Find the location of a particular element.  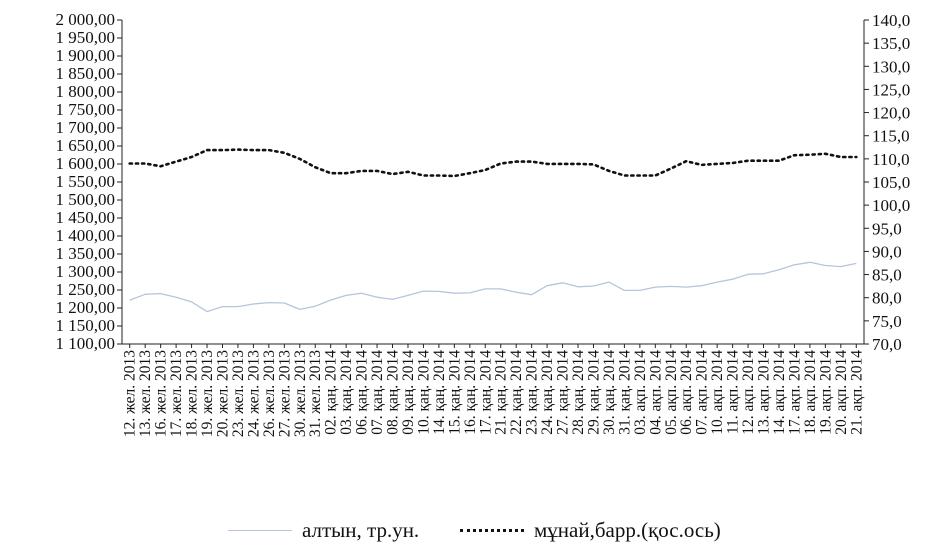

x-tick-label: 26. жел. 2013 is located at coordinates (269, 393).